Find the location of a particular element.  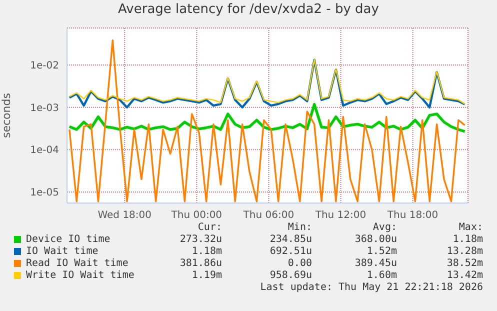

text: 38.52m is located at coordinates (464, 263).